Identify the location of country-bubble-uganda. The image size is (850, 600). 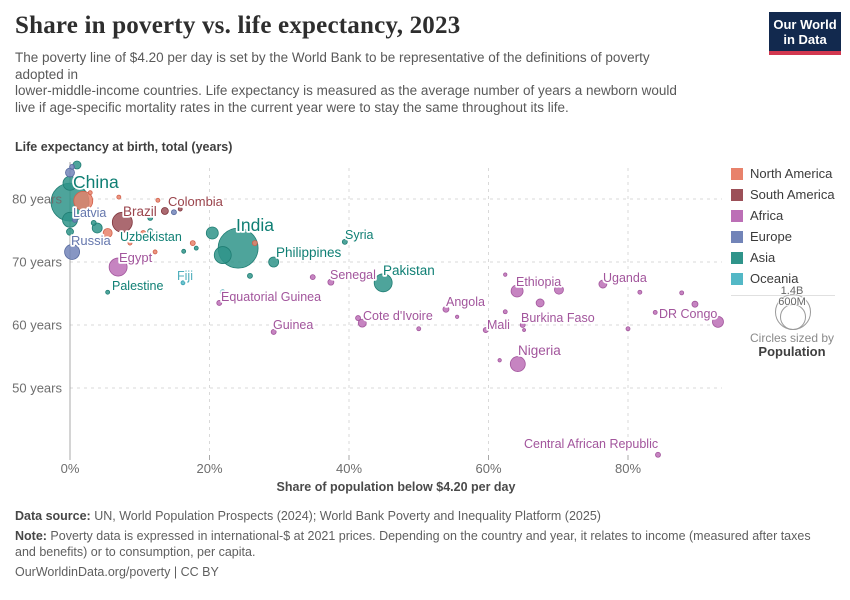
(603, 284).